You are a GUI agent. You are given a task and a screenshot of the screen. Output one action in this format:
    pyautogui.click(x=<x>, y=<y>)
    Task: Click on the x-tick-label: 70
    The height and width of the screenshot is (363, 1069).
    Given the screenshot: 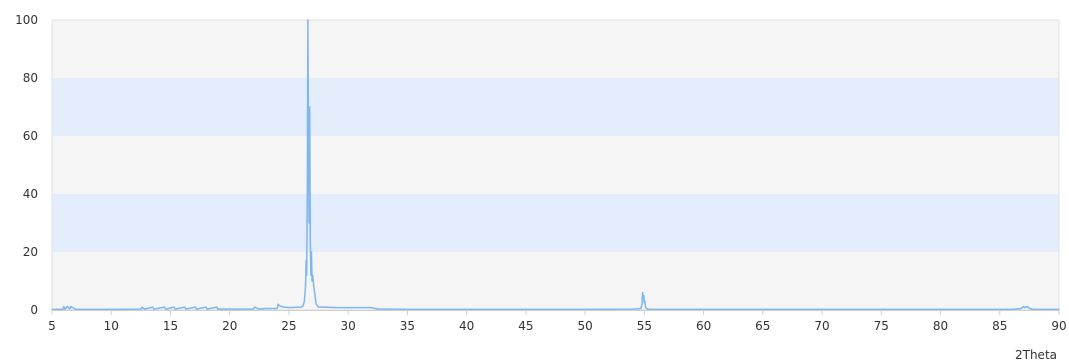 What is the action you would take?
    pyautogui.click(x=821, y=326)
    